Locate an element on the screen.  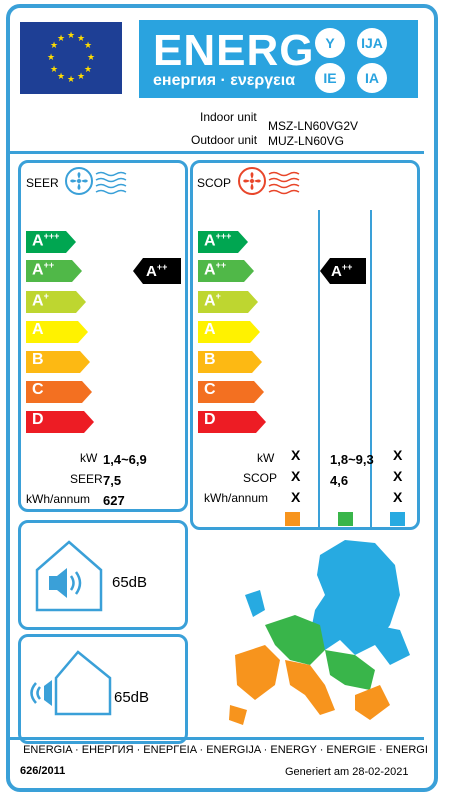
scop-rating-label: A++ is located at coordinates (342, 271).